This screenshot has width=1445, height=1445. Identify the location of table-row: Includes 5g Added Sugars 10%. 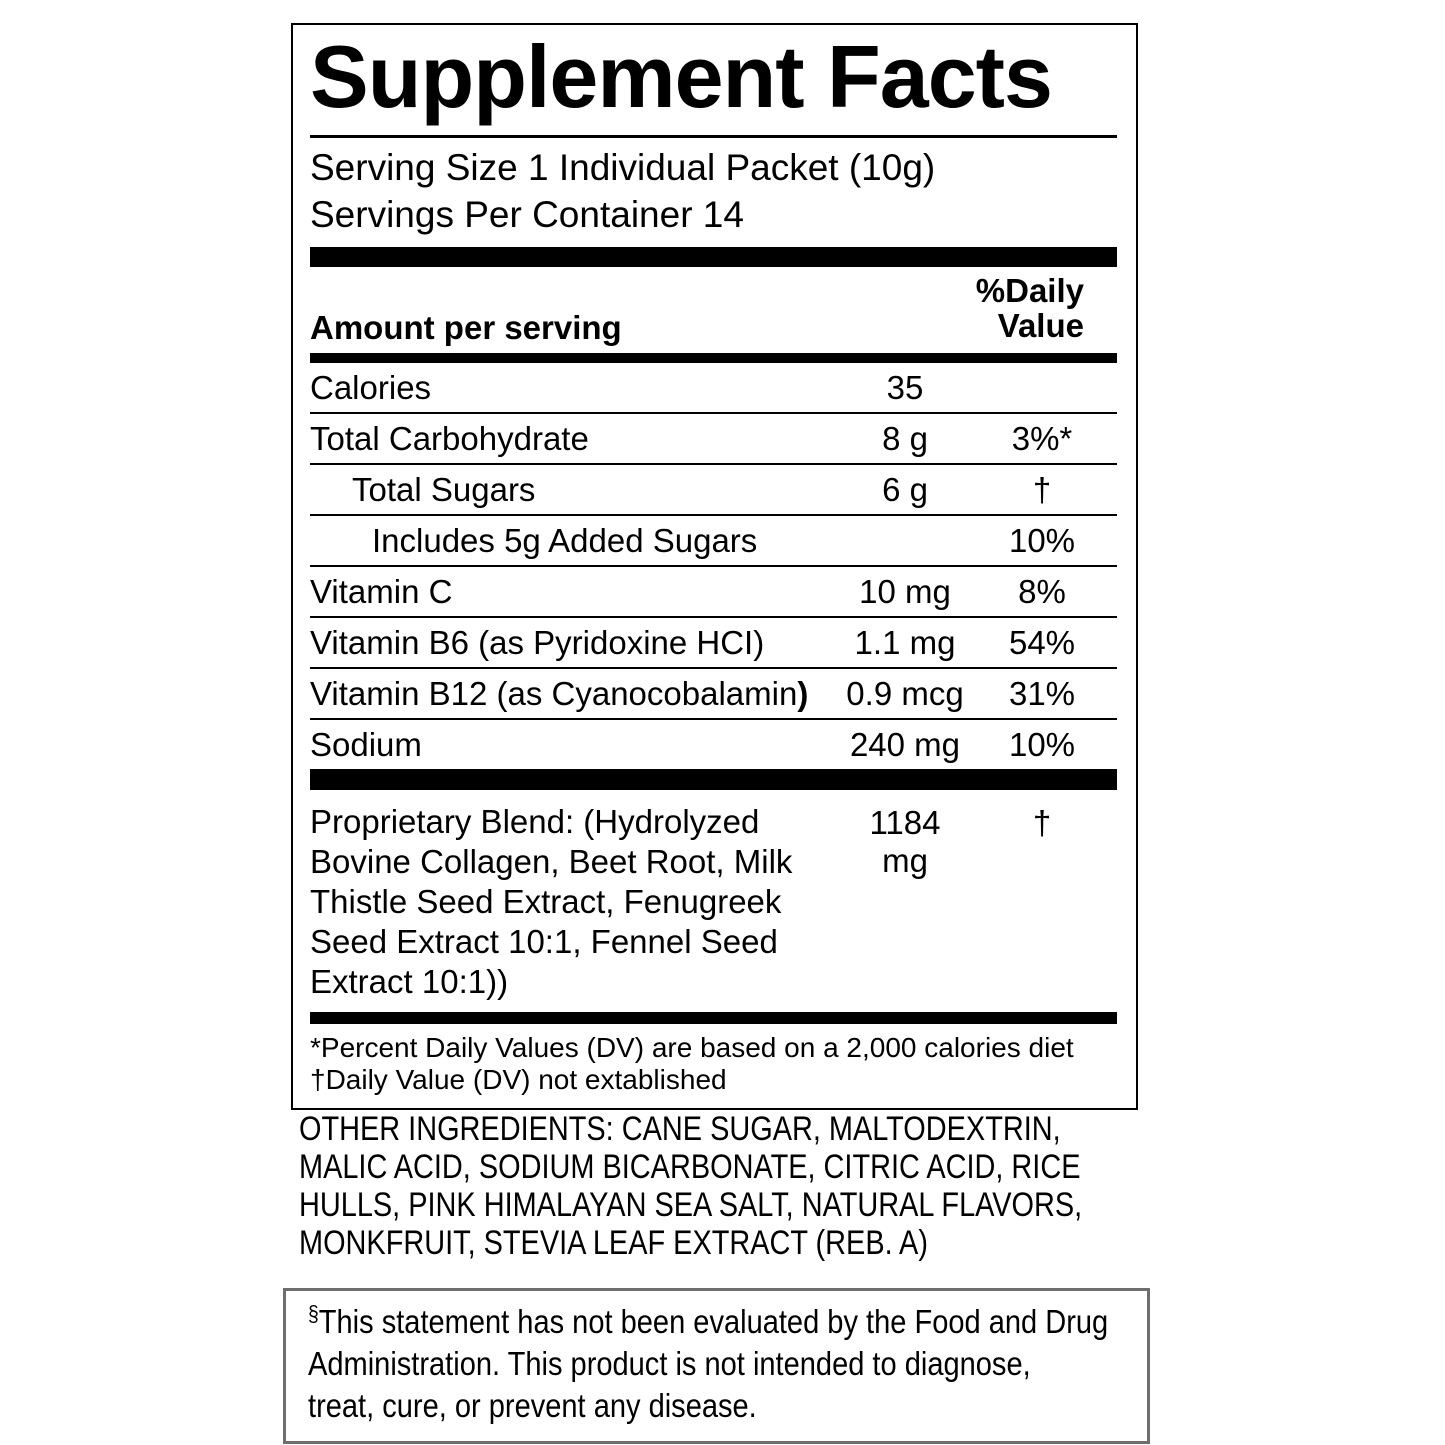
(713, 542).